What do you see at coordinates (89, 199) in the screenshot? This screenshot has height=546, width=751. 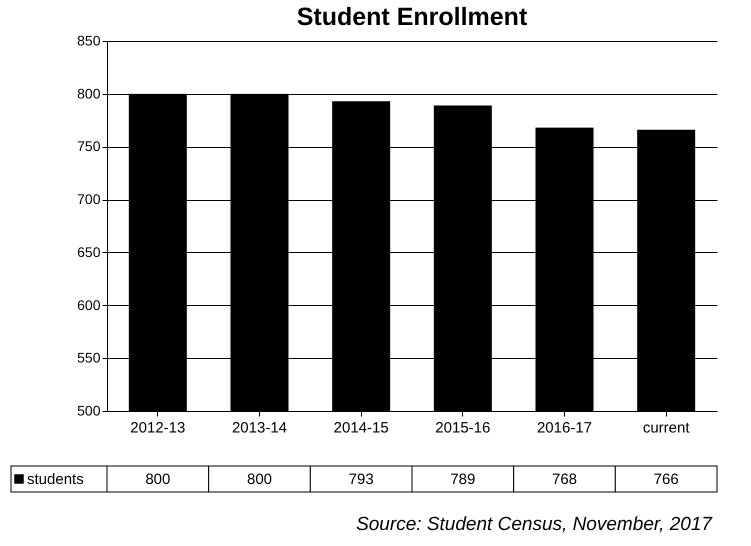 I see `y-tick-label: 700` at bounding box center [89, 199].